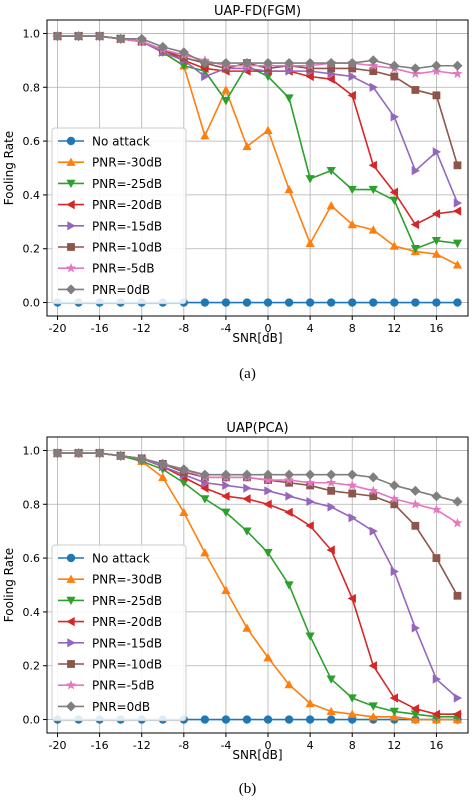  What do you see at coordinates (9, 585) in the screenshot?
I see `y-axis-label: Fooling Rate` at bounding box center [9, 585].